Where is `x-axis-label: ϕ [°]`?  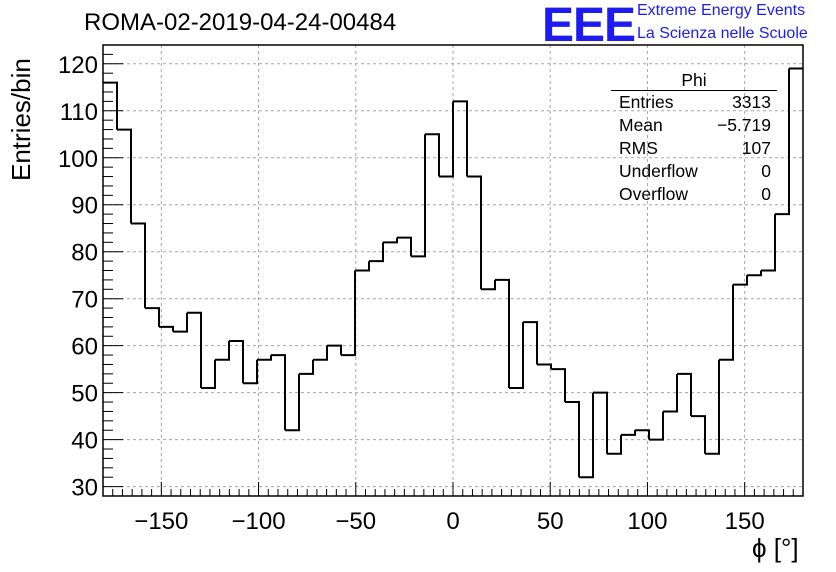 x-axis-label: ϕ [°] is located at coordinates (775, 548).